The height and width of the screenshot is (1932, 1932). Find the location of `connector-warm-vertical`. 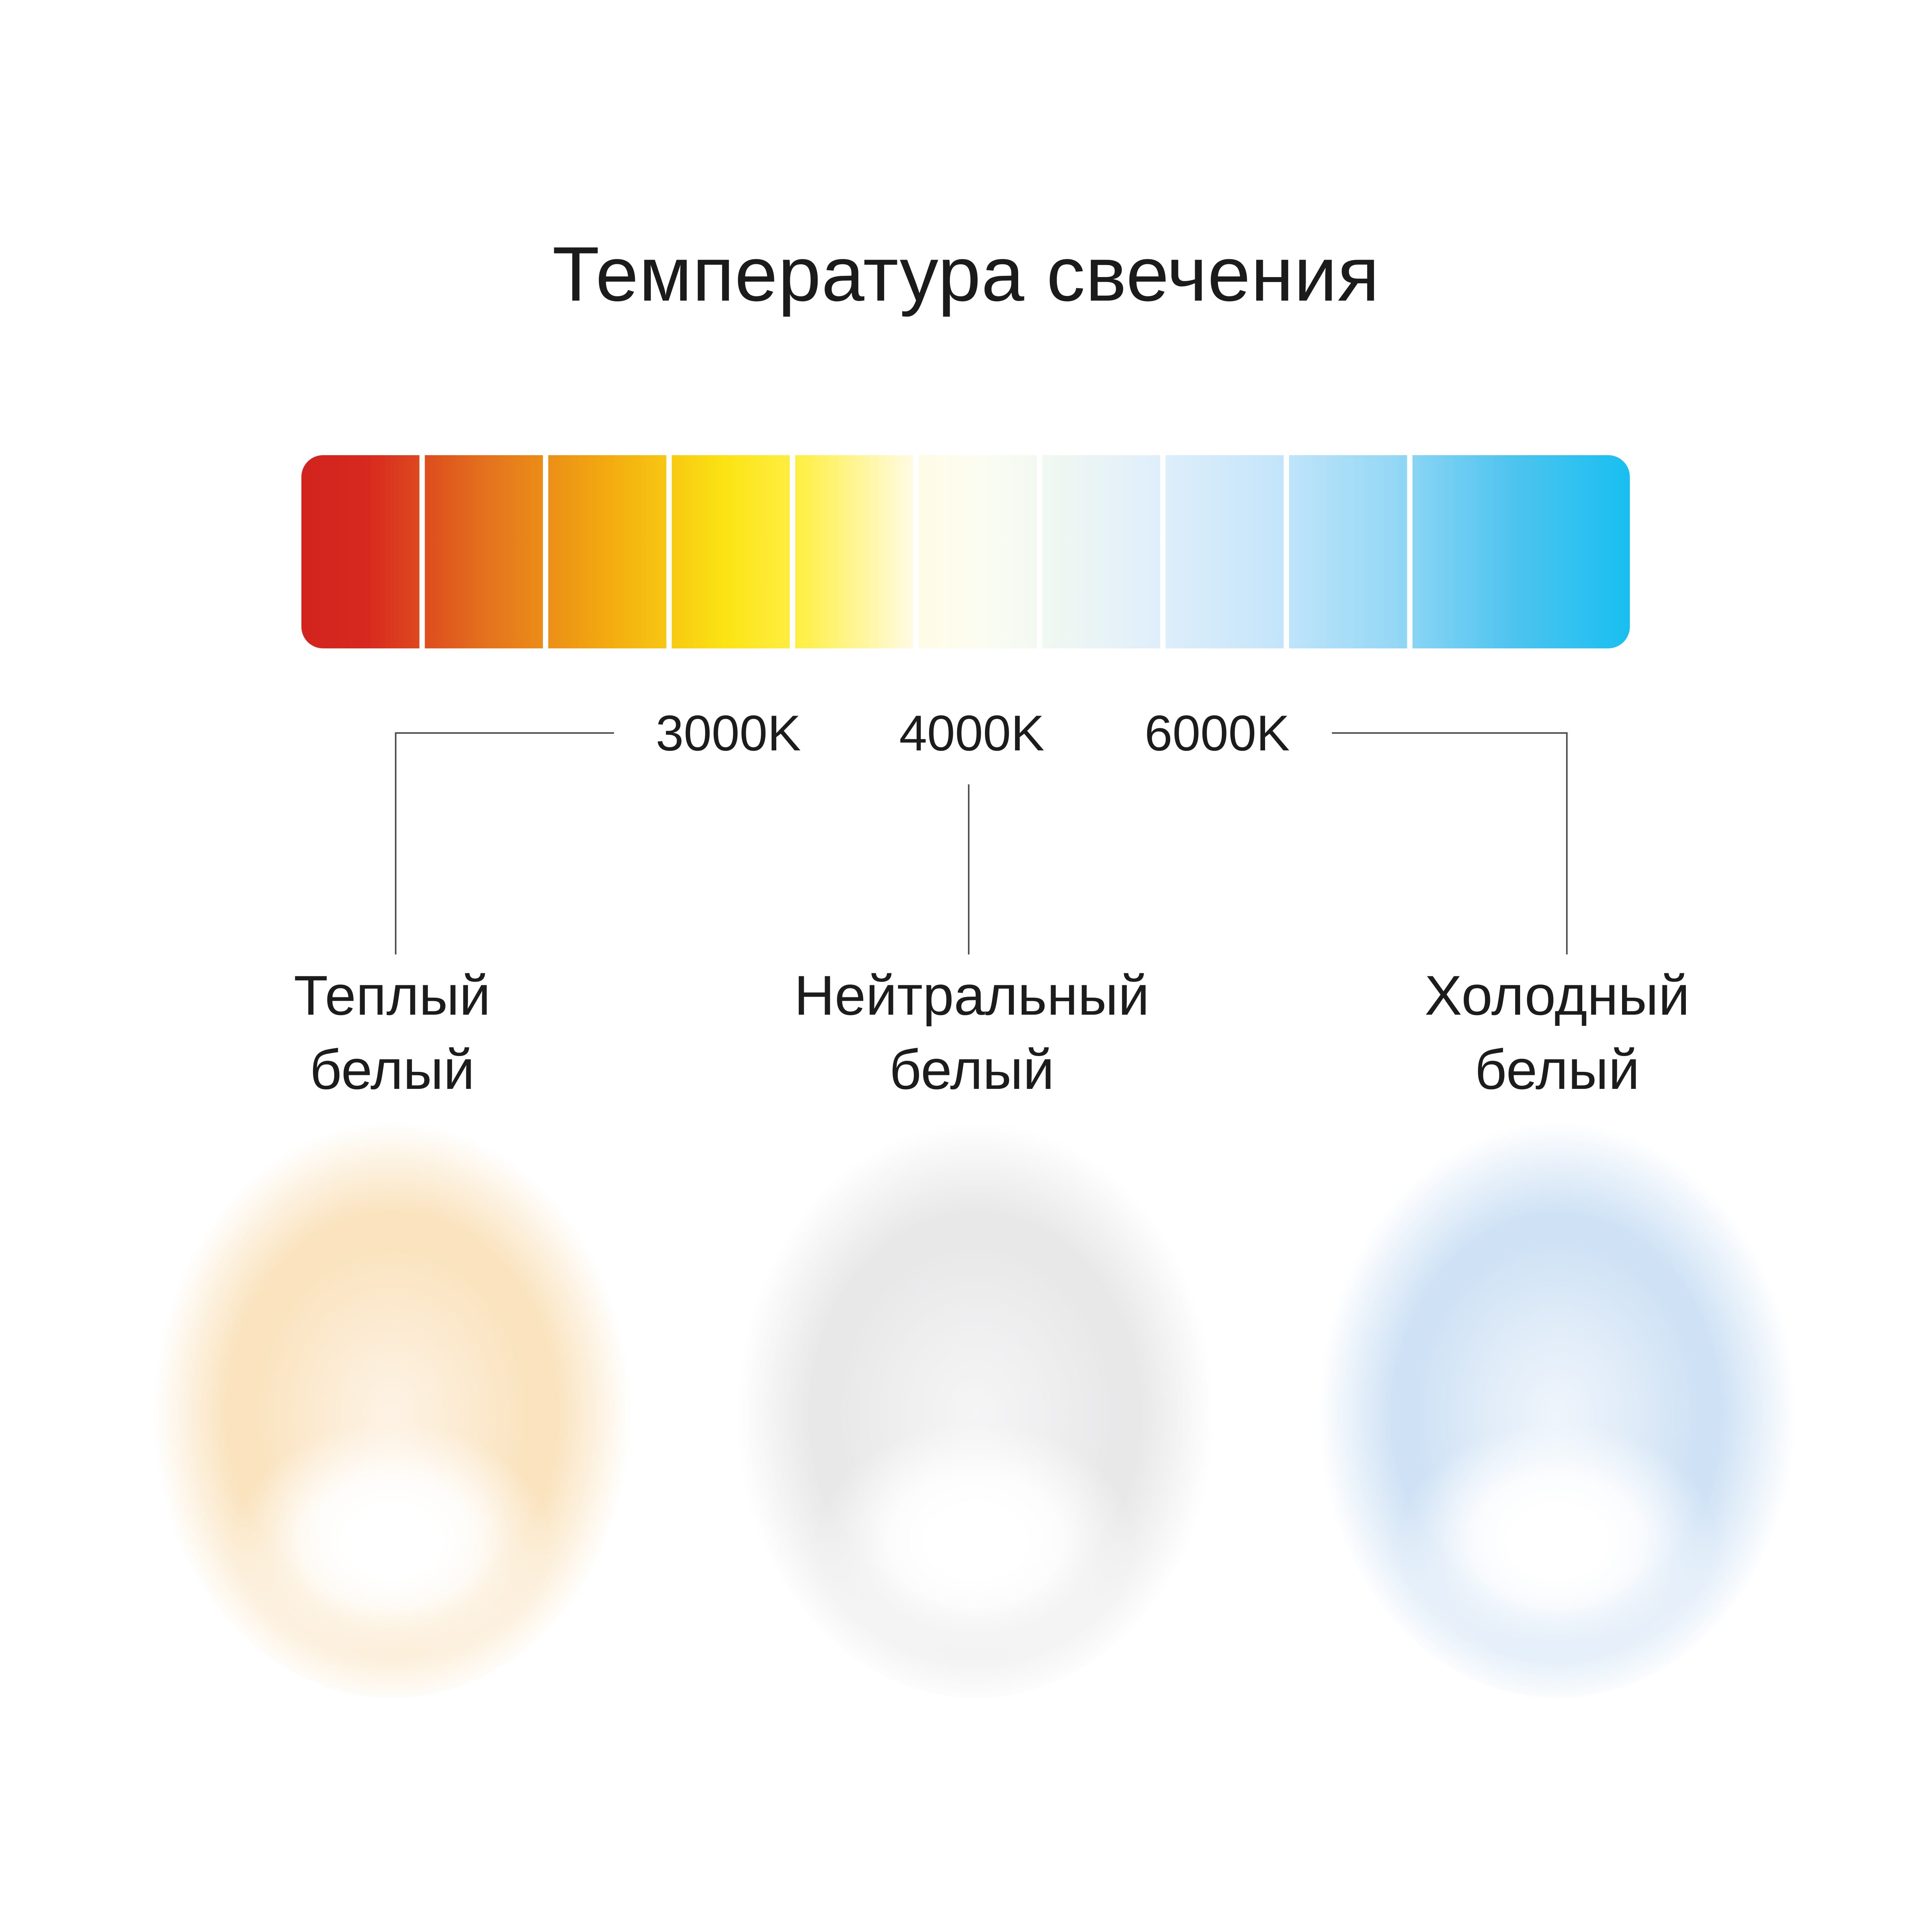

connector-warm-vertical is located at coordinates (396, 843).